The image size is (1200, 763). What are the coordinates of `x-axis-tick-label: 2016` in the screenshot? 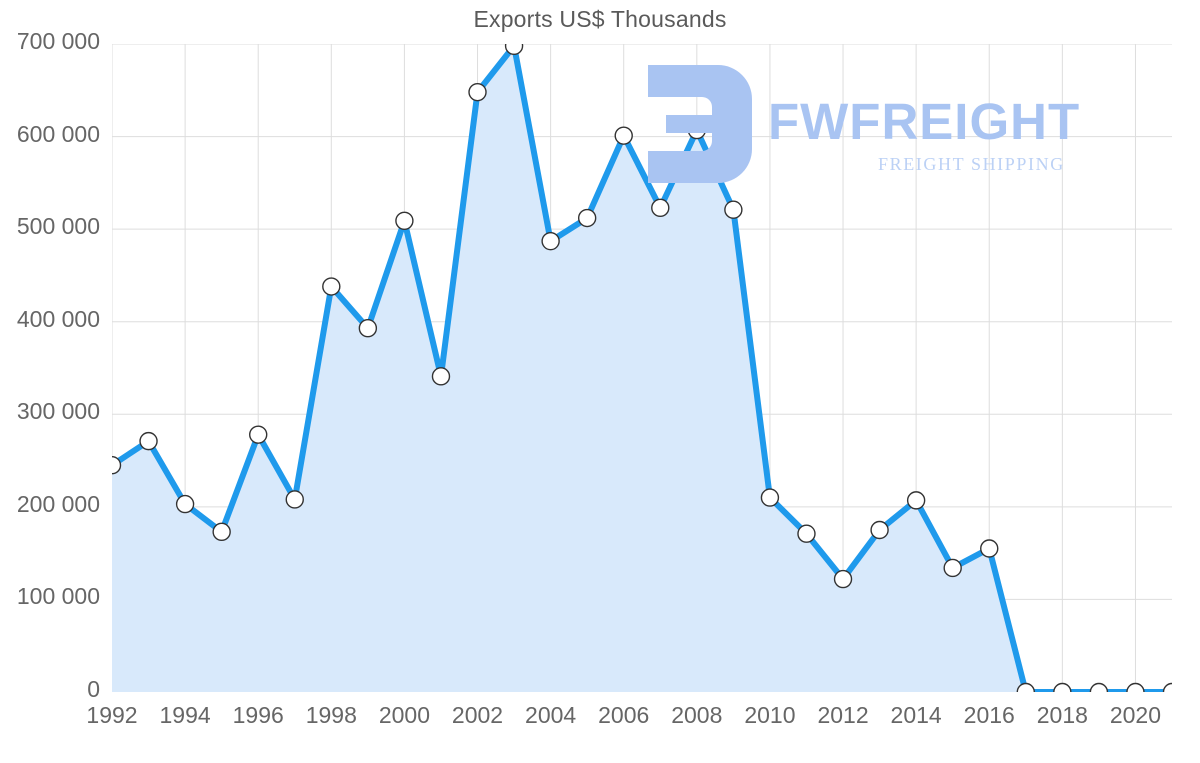 It's located at (989, 715).